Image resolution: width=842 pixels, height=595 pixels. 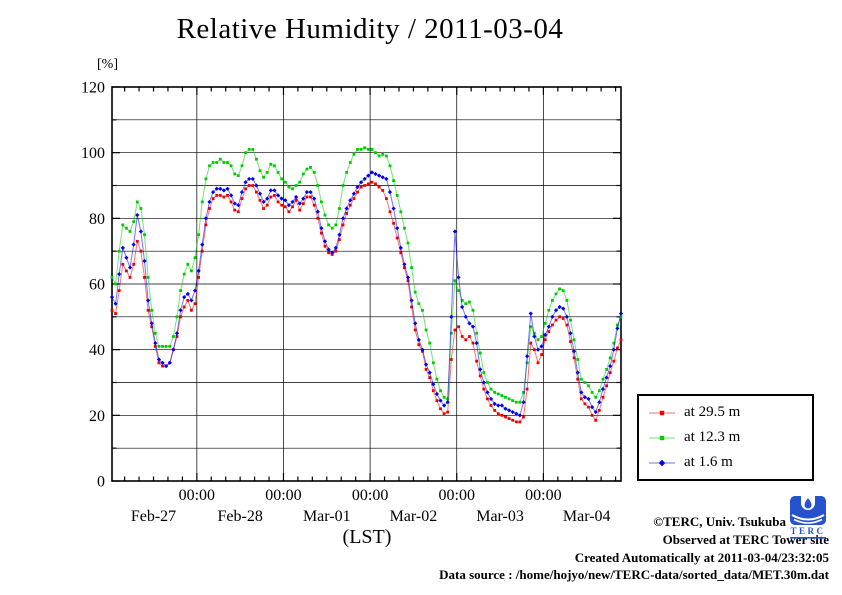 What do you see at coordinates (153, 516) in the screenshot?
I see `x-day-label: Feb-27` at bounding box center [153, 516].